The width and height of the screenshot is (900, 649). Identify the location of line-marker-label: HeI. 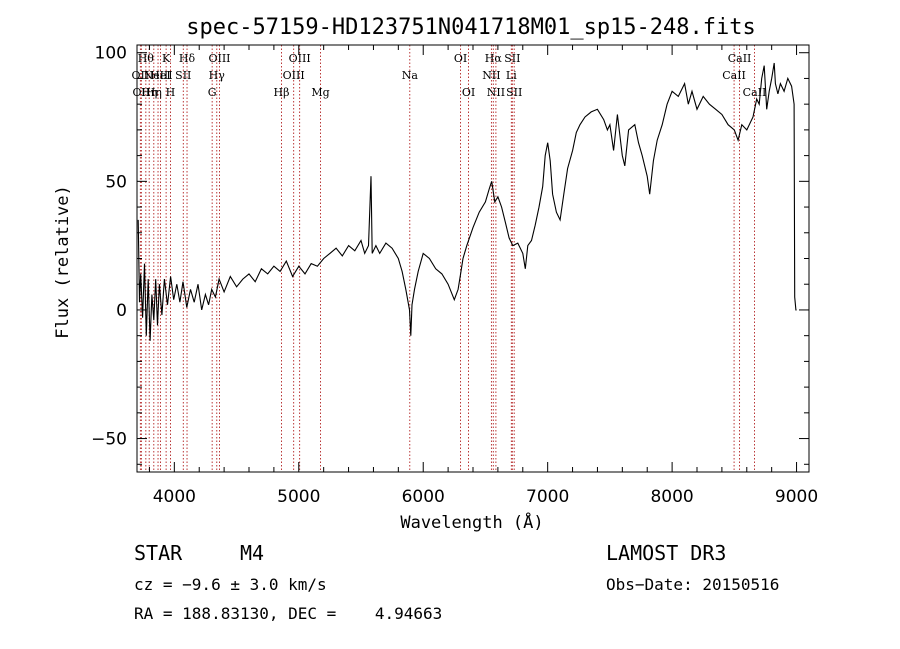
(160, 75).